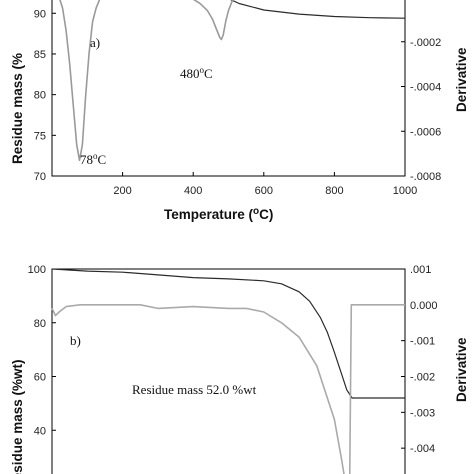 This screenshot has height=474, width=474. What do you see at coordinates (422, 449) in the screenshot?
I see `y2-tick-label: -.004` at bounding box center [422, 449].